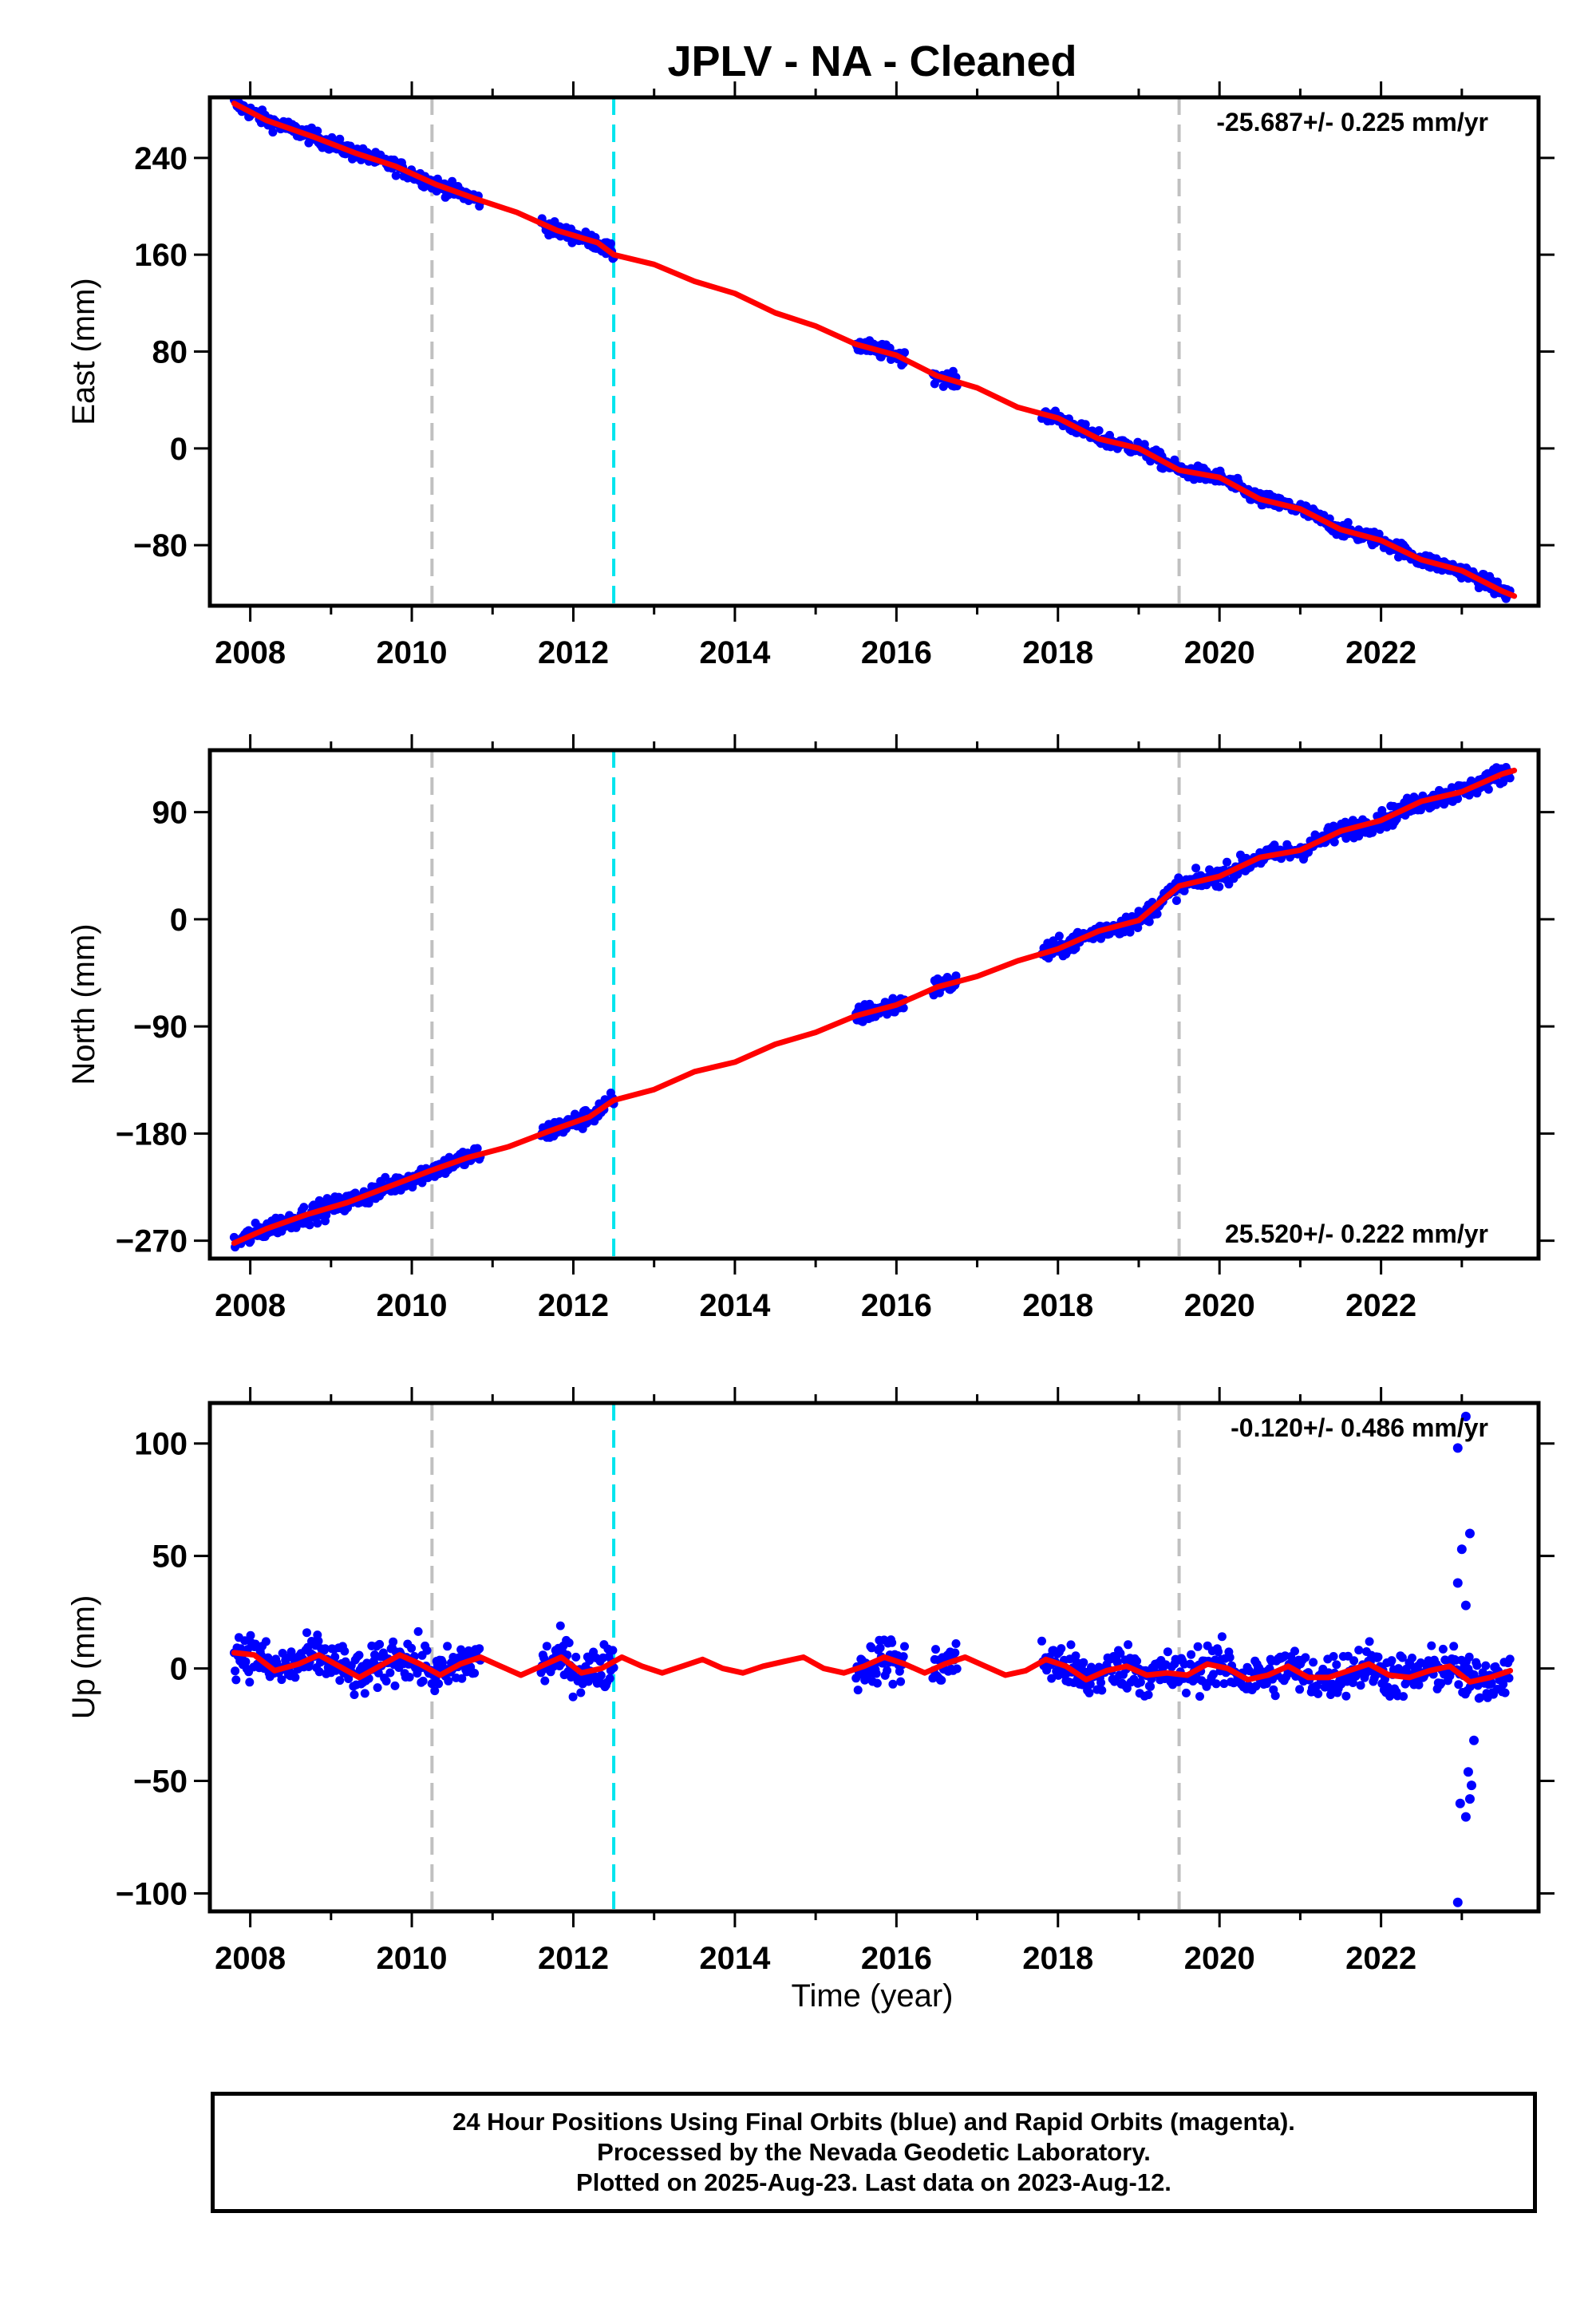 The height and width of the screenshot is (2316, 1596). Describe the element at coordinates (872, 61) in the screenshot. I see `chart-title: JPLV - NA - Cleaned` at that location.